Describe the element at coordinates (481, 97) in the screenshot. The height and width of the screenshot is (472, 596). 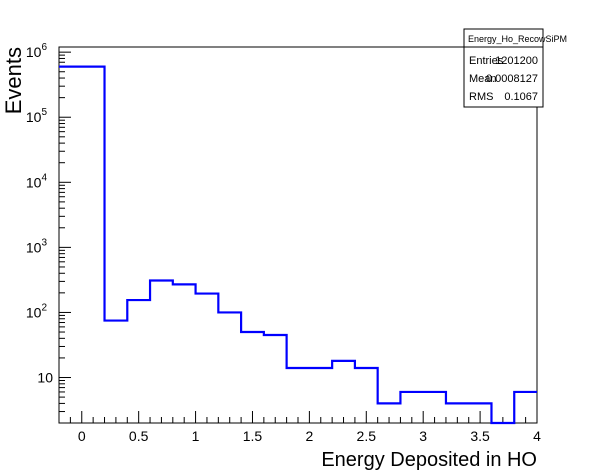
I see `stats-rms-label: RMS` at that location.